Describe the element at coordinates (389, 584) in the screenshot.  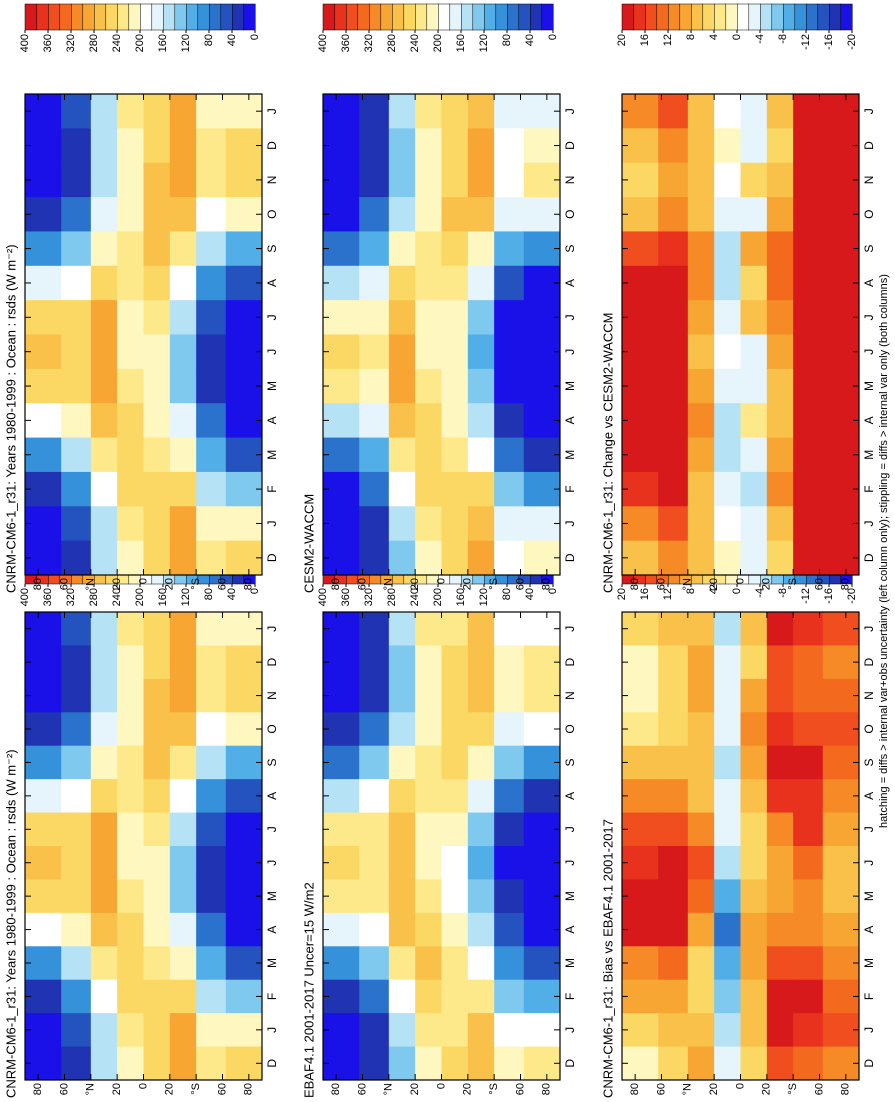
I see `y-tick-label: °N` at that location.